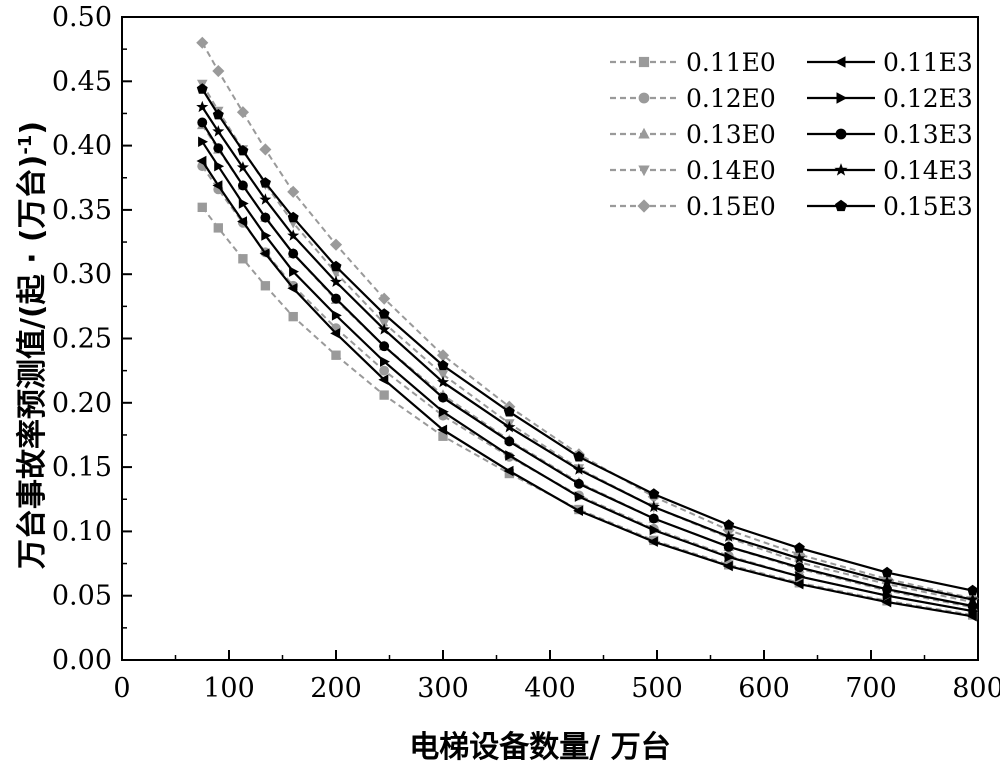  I want to click on x-tick-label: 500, so click(657, 688).